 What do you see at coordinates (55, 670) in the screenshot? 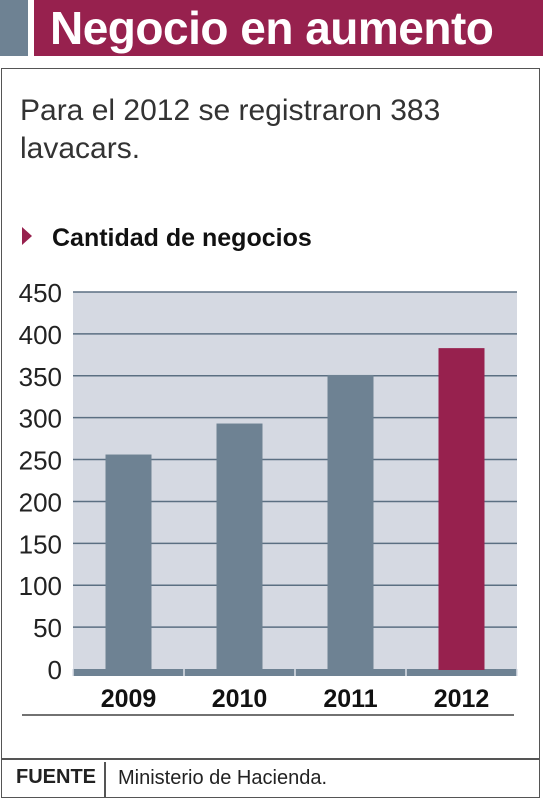
I see `y-tick-label: 0` at bounding box center [55, 670].